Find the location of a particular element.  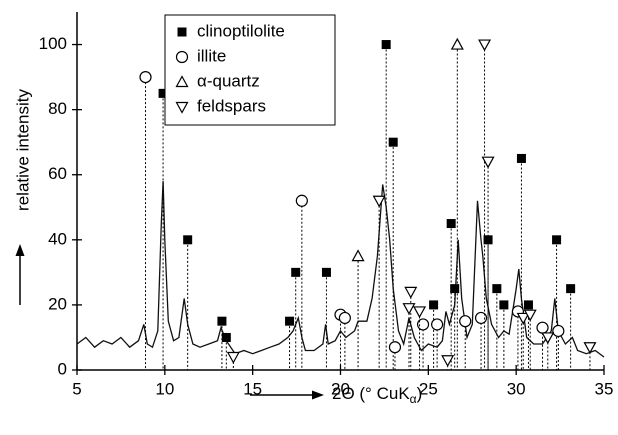

y-tick-label: 20 is located at coordinates (57, 303).